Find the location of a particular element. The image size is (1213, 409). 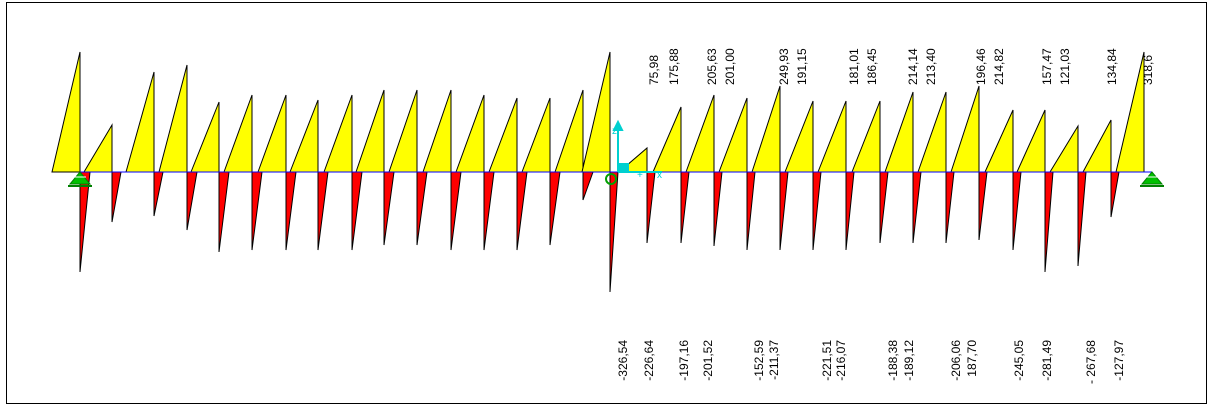

shear-value-label-bottom: -216,07 is located at coordinates (841, 360).